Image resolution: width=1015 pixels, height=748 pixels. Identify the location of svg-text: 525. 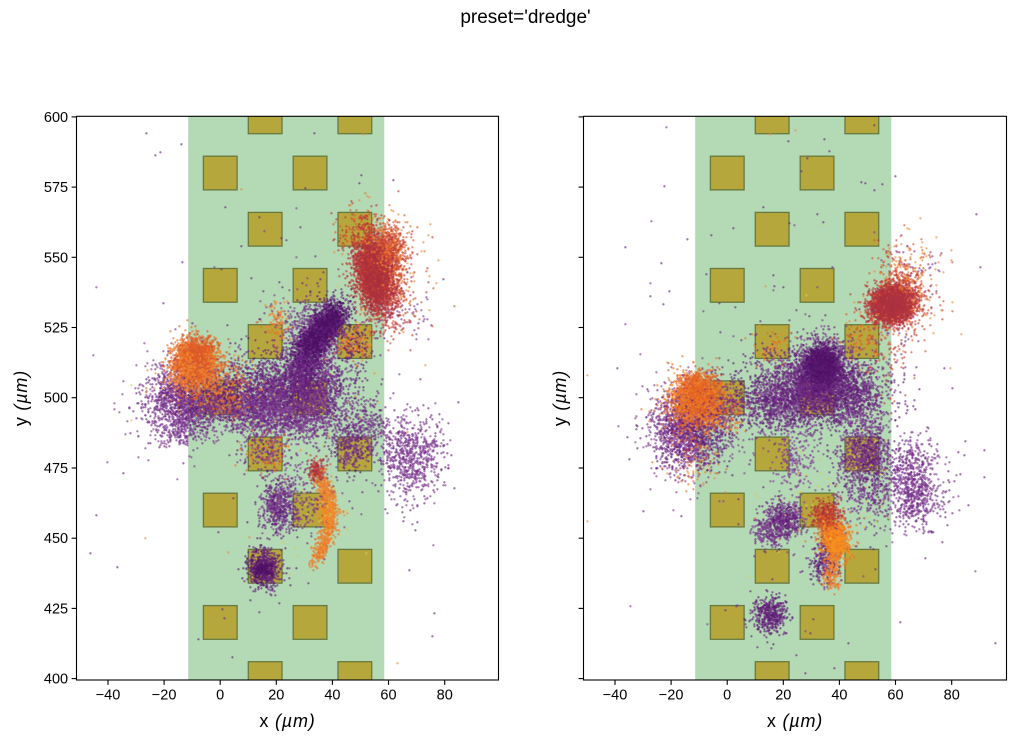
(56, 329).